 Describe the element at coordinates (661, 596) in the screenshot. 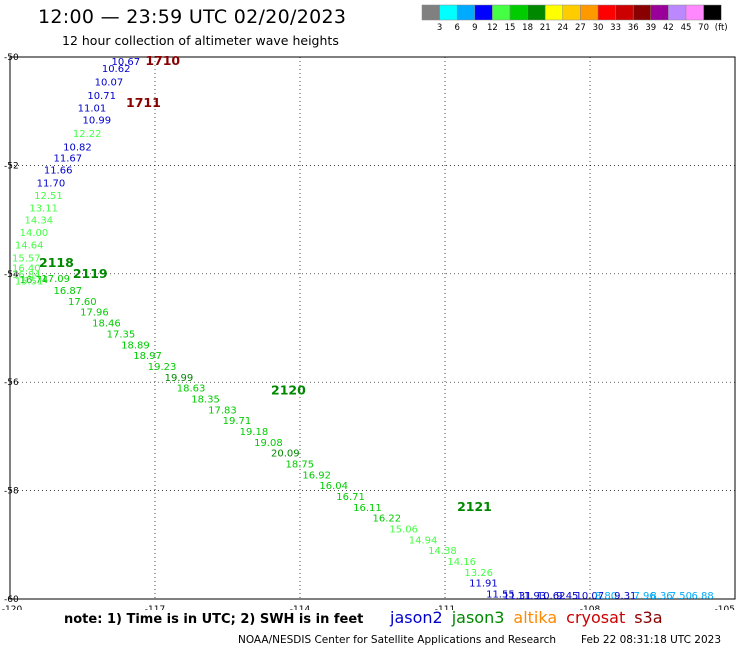

I see `wave-height-label: 8.36` at that location.